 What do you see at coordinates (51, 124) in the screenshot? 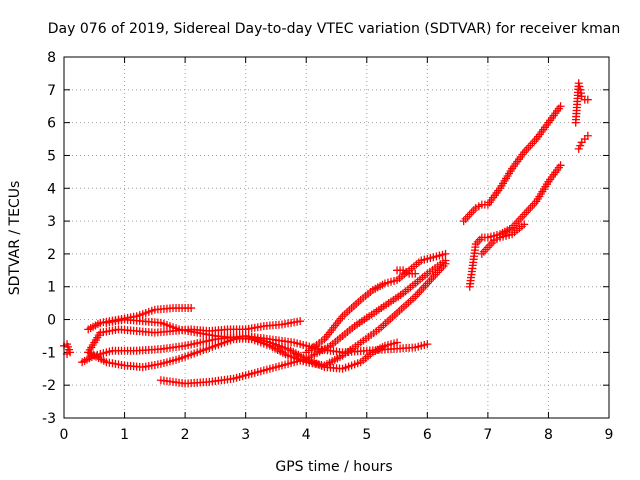
I see `y-tick-label: 6` at bounding box center [51, 124].